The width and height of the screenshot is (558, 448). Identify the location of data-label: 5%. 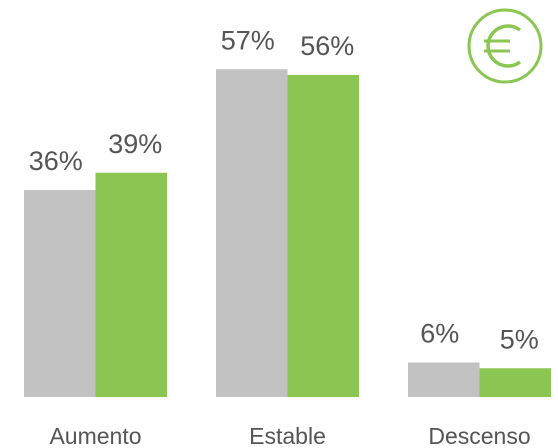
(519, 339).